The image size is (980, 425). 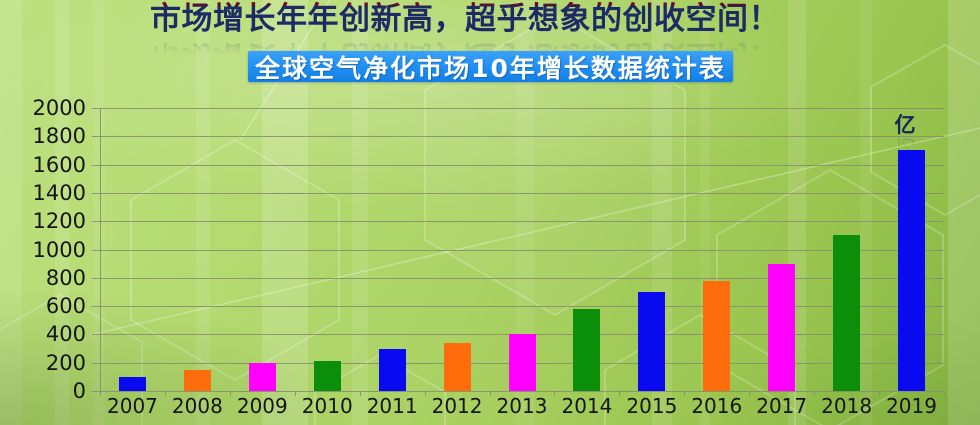 What do you see at coordinates (457, 406) in the screenshot?
I see `x-axis-label-2012: 2012` at bounding box center [457, 406].